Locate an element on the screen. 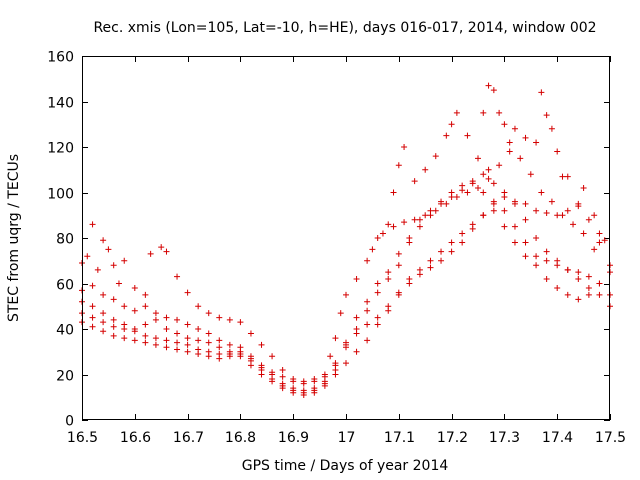  y-tick-label: 20 is located at coordinates (65, 377).